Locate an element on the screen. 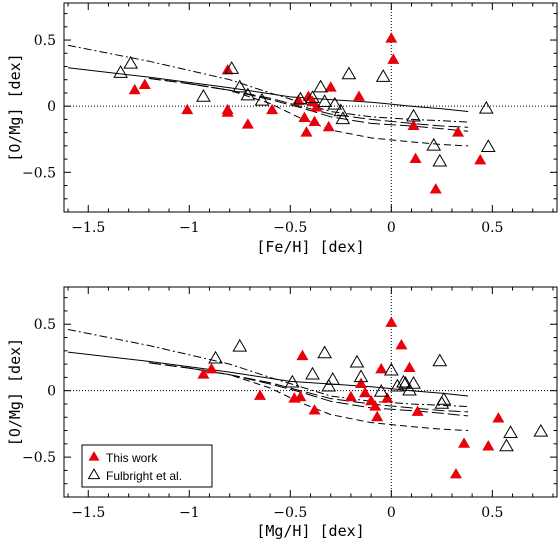 This screenshot has width=559, height=541. x-tick-label: 0 is located at coordinates (391, 228).